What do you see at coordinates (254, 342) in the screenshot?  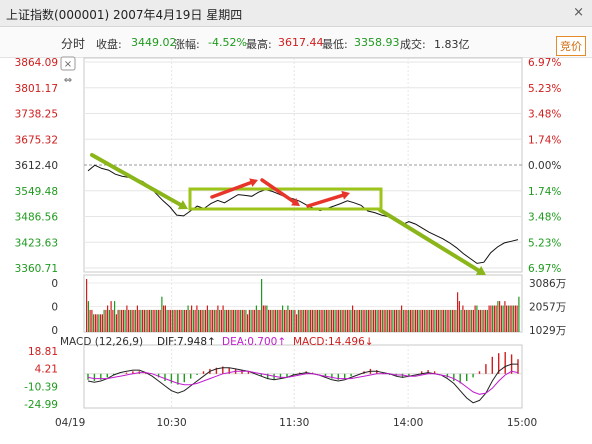 I see `dea-label: DEA:0.700↑` at bounding box center [254, 342].